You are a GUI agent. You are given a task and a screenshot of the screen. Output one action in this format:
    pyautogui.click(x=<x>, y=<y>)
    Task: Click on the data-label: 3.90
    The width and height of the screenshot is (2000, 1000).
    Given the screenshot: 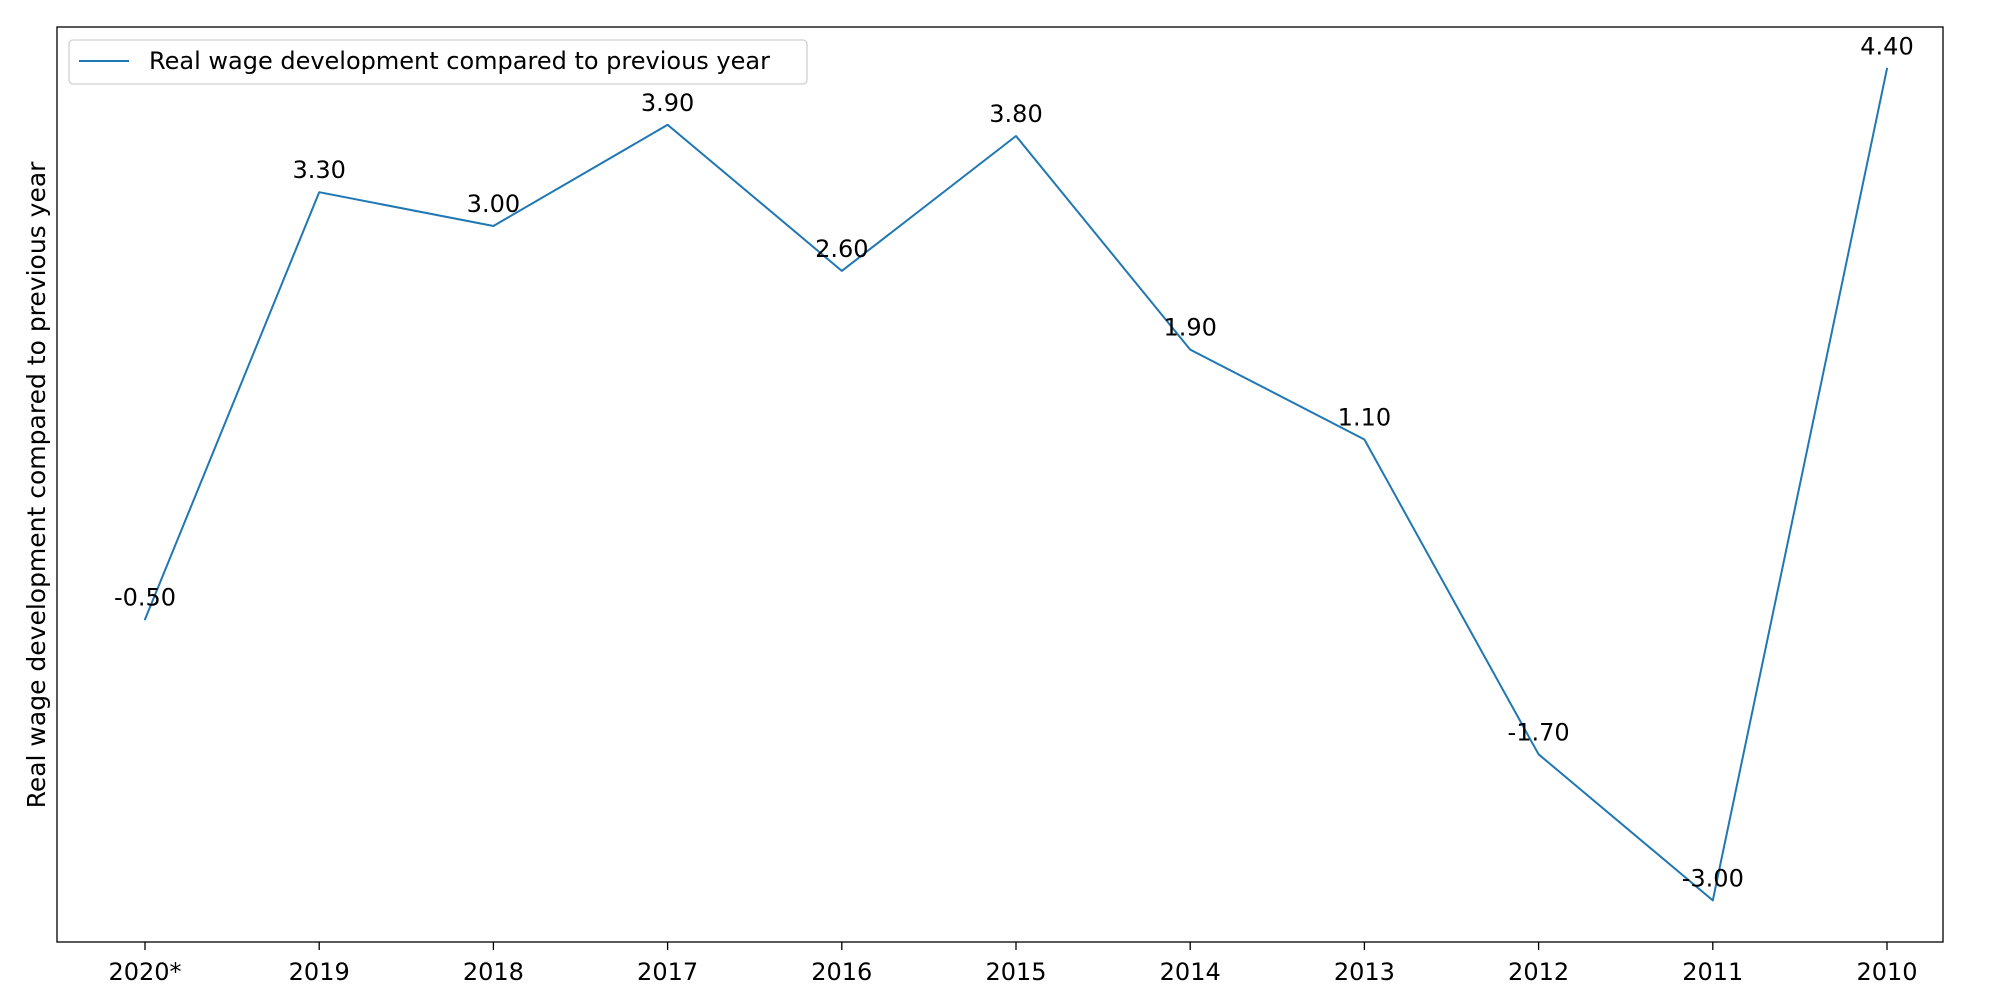 What is the action you would take?
    pyautogui.click(x=667, y=103)
    